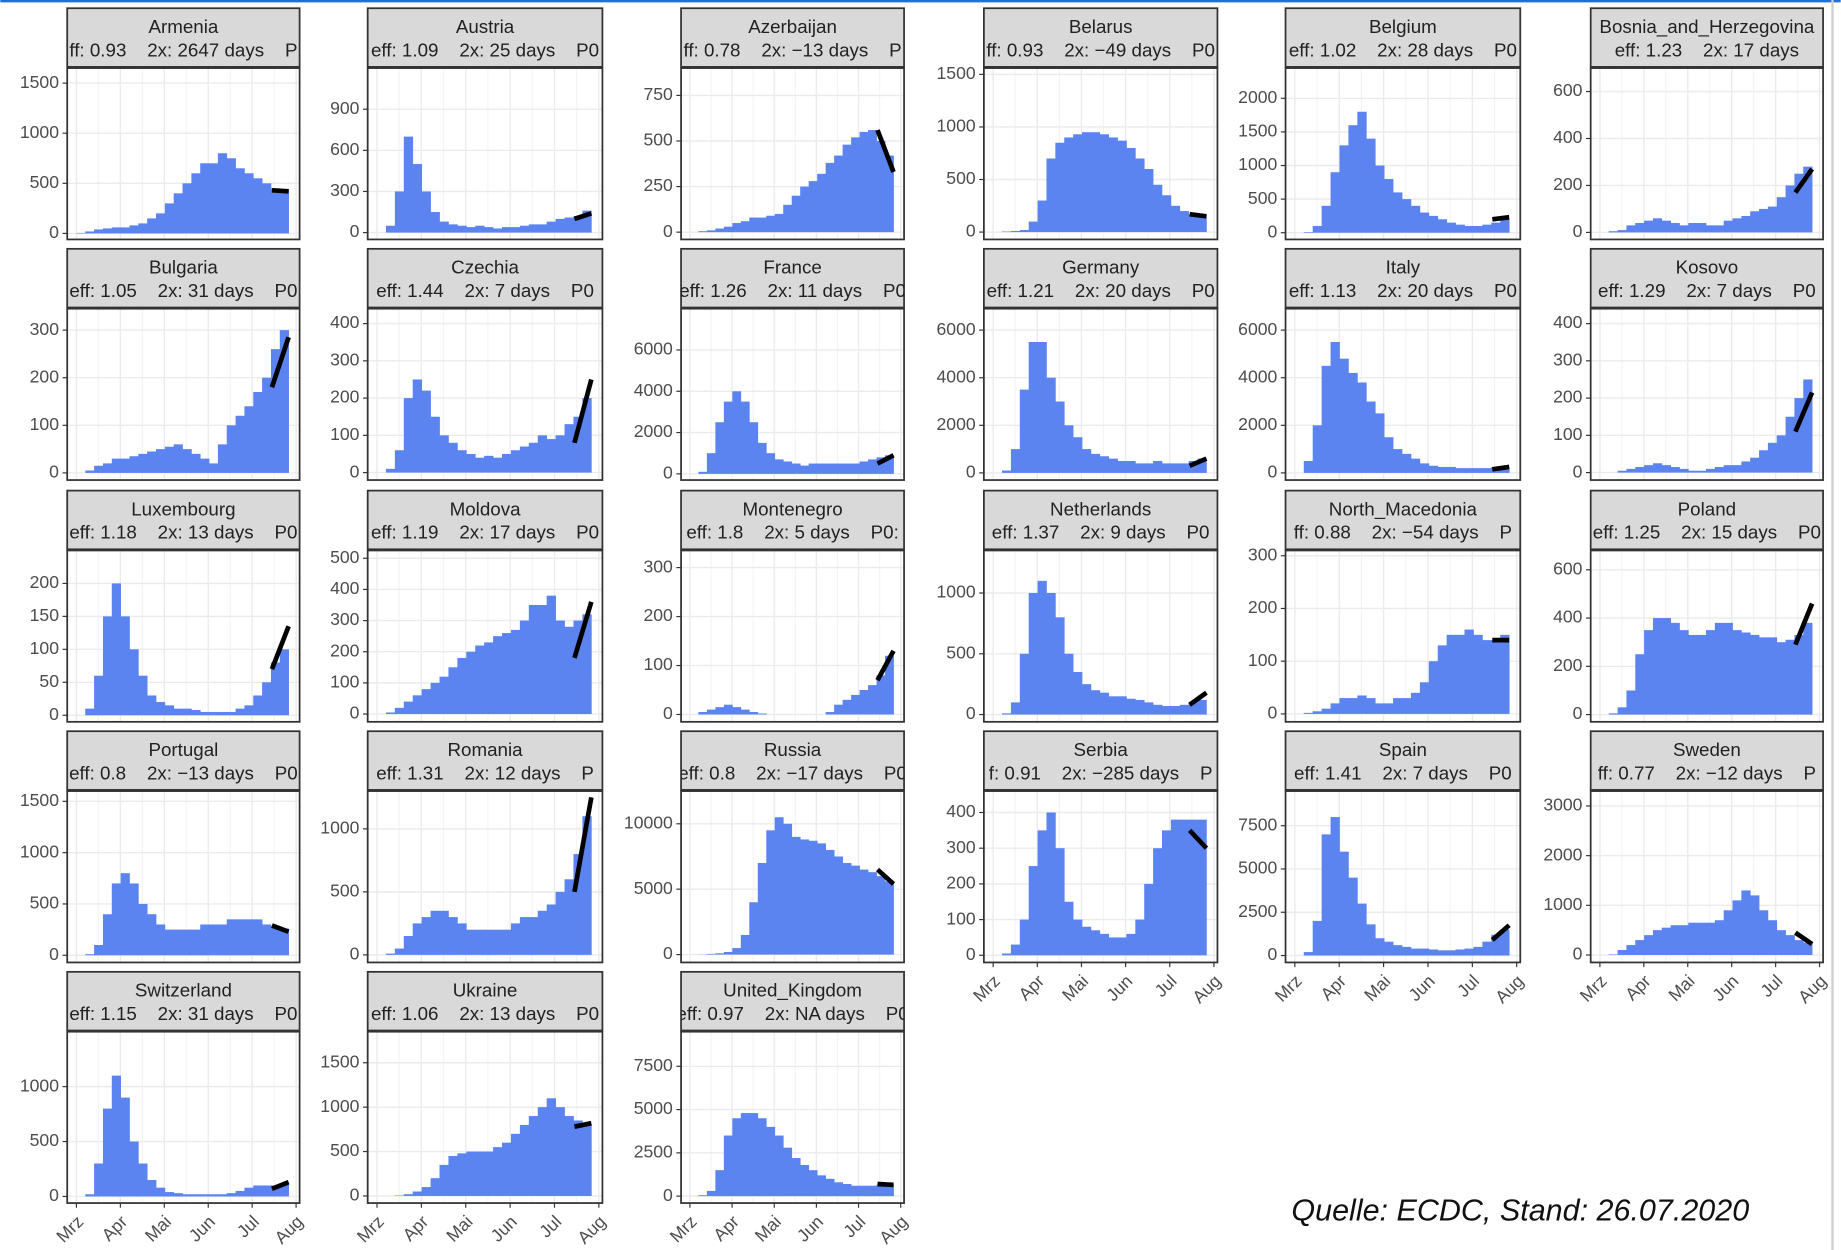  I want to click on panel-subtitle: eff: 1.41 2x: 7 days P0, so click(1403, 772).